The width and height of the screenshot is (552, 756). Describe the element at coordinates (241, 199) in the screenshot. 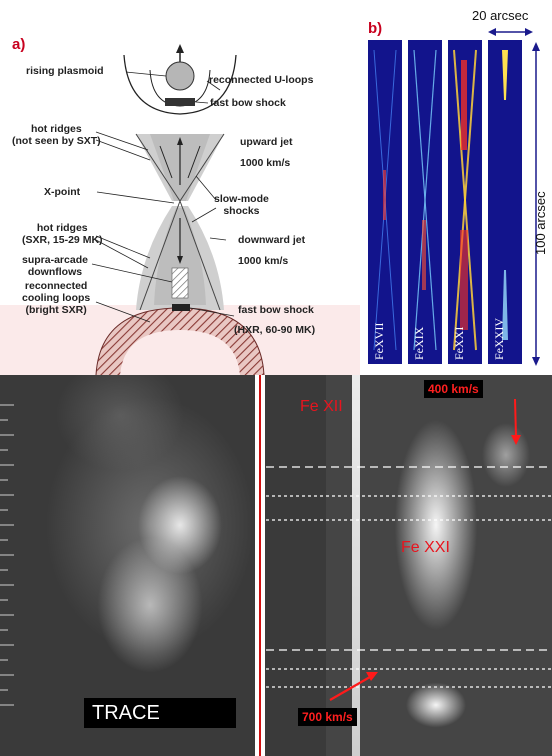

I see `slow-mode-line1: slow-mode` at that location.